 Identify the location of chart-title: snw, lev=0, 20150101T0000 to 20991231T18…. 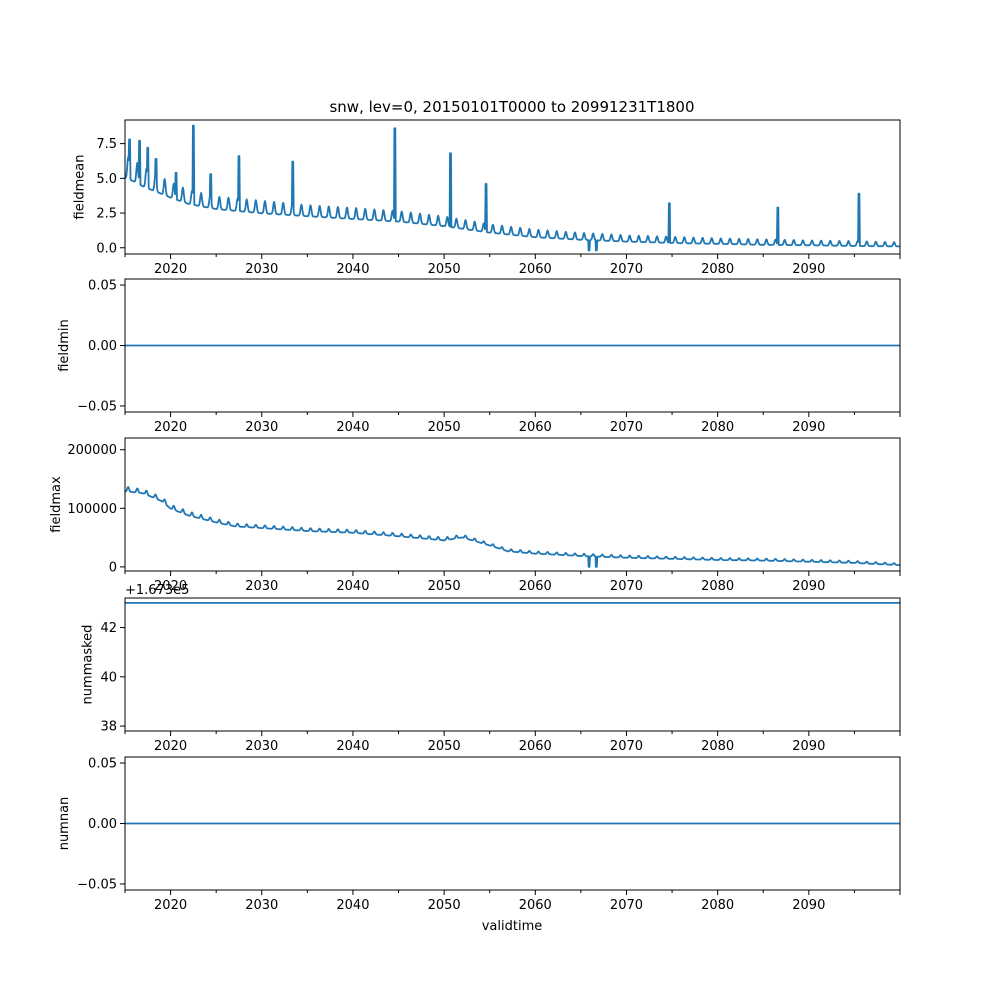
(511, 107).